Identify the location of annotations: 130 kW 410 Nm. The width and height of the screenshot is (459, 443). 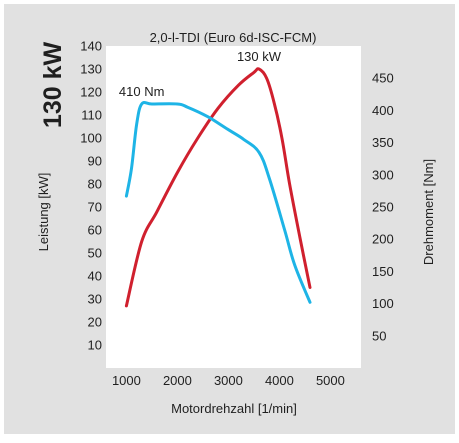
(200, 74).